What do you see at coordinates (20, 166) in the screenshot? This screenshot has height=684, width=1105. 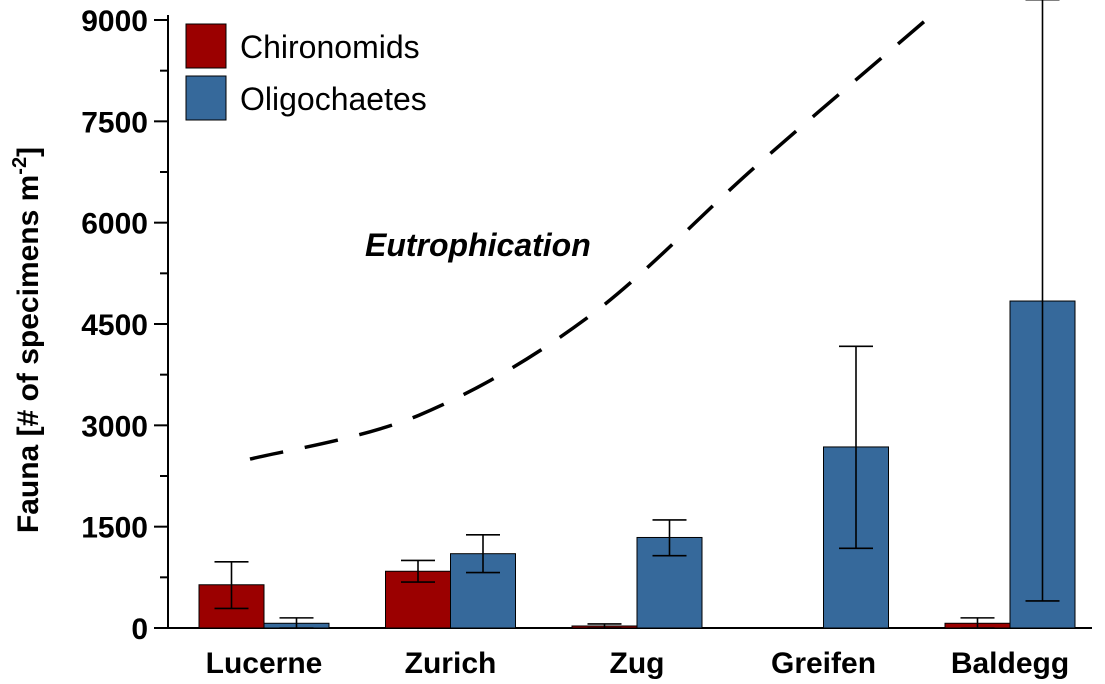 I see `y-axis-label-sup: -2` at bounding box center [20, 166].